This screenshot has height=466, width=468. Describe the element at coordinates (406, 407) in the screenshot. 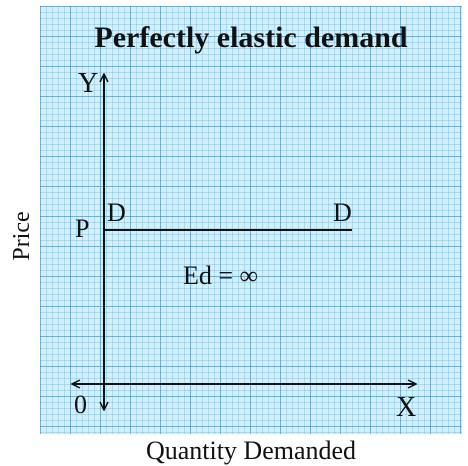

I see `x-axis-letter: X` at that location.